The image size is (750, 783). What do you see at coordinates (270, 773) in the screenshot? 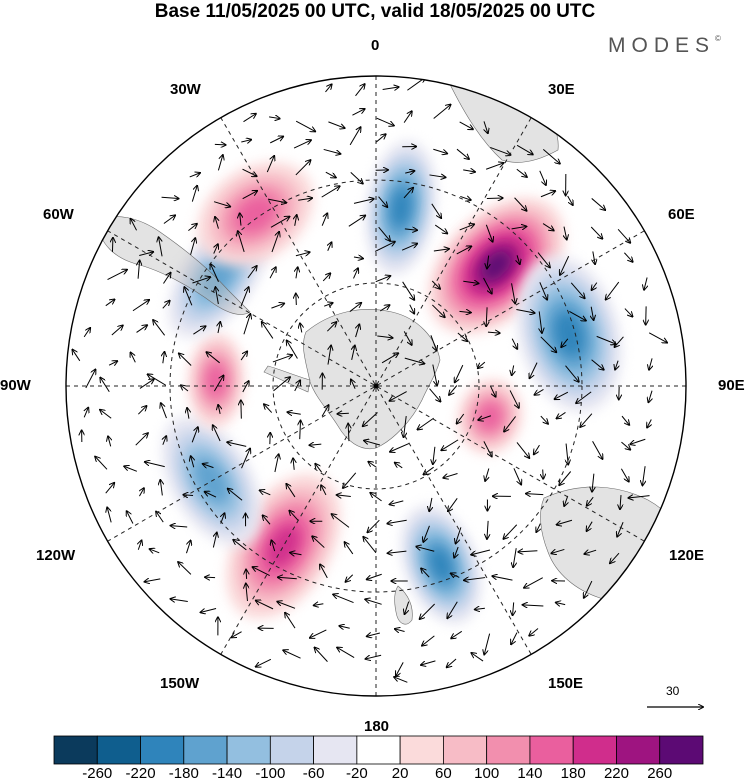
I see `colorbar-tick-label: -100` at bounding box center [270, 773].